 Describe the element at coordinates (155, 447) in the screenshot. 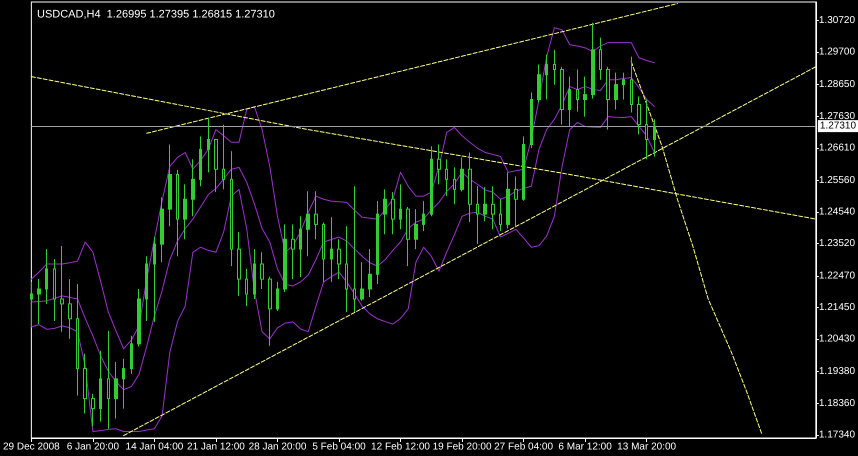

I see `x-tick-label: 14 Jan 04:00` at that location.